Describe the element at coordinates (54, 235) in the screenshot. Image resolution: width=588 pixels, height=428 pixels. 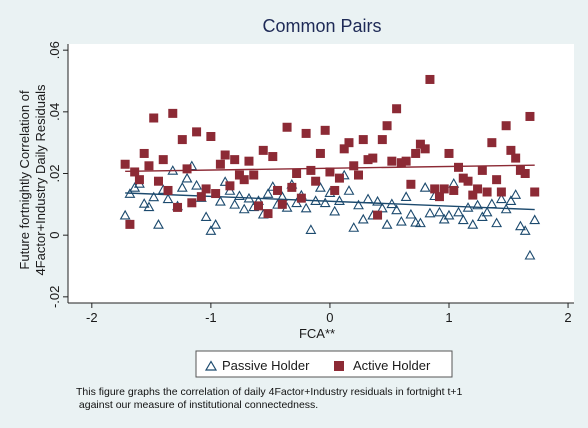
I see `y-tick-label: 0` at that location.